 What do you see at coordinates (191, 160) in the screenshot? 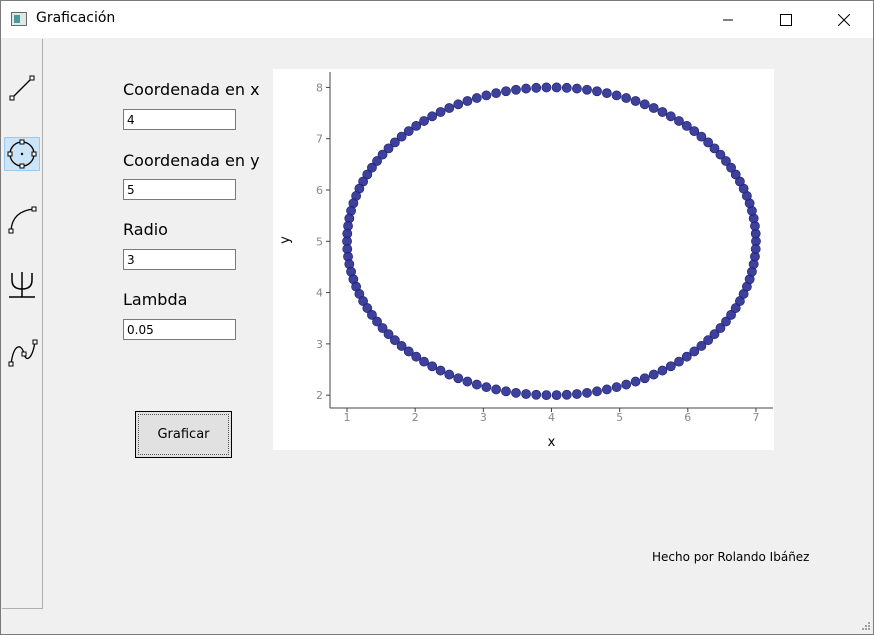
I see `y-coordinate-label: Coordenada en y` at bounding box center [191, 160].